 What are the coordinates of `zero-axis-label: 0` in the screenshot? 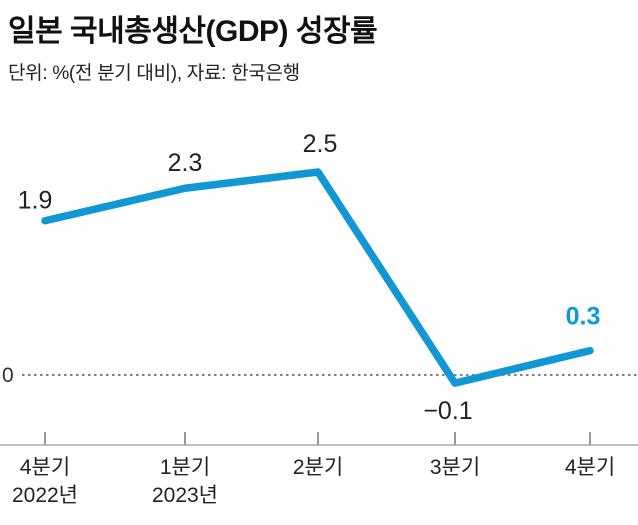 It's located at (8, 375).